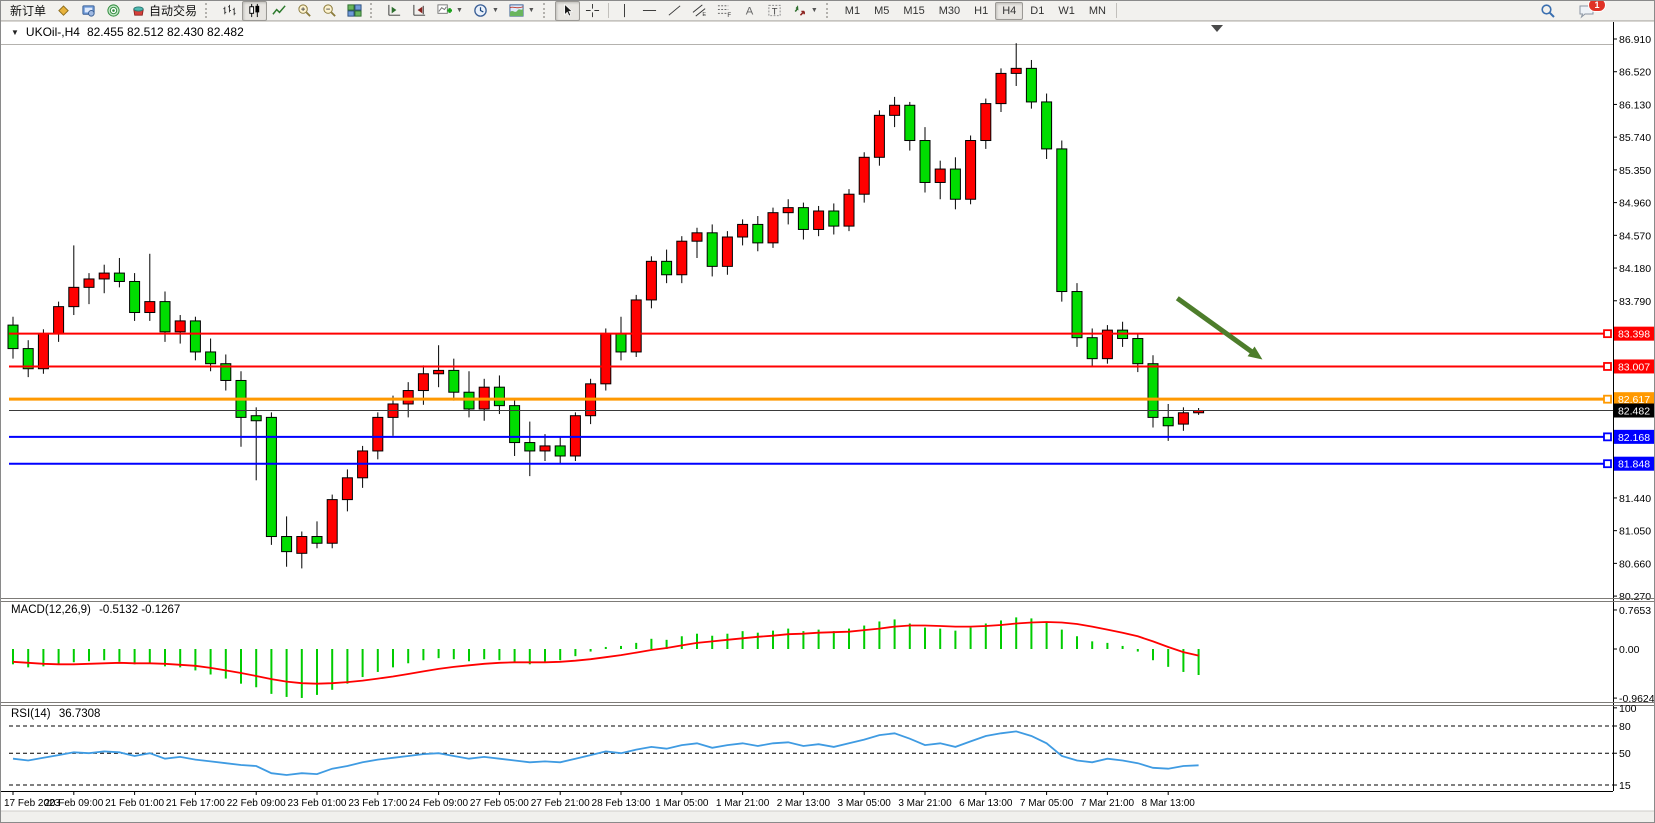  I want to click on toolbar-right-group: 1, so click(1570, 11).